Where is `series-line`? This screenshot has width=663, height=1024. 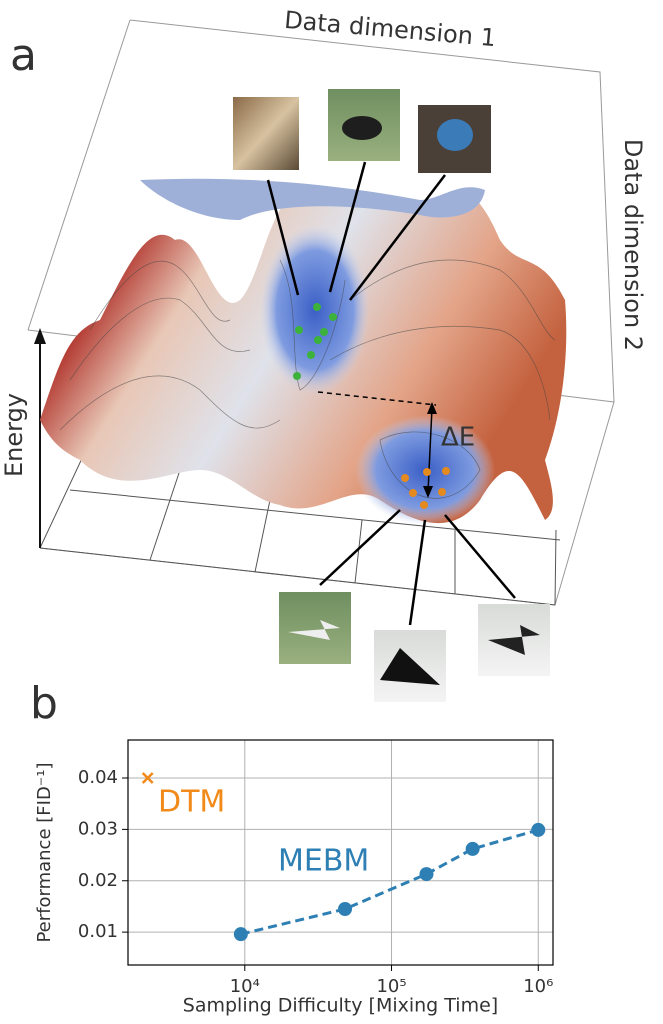
series-line is located at coordinates (389, 882).